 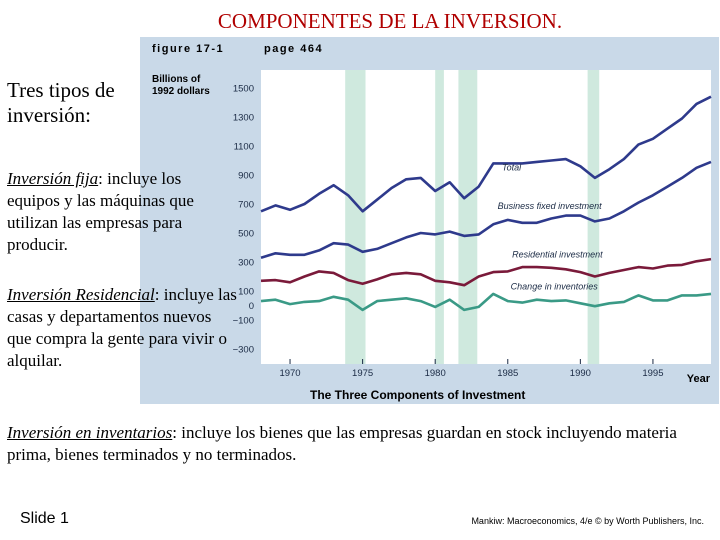 I want to click on x-axis-ticks: 1970 1975 1980 1985 1990 1995, so click(x=471, y=369).